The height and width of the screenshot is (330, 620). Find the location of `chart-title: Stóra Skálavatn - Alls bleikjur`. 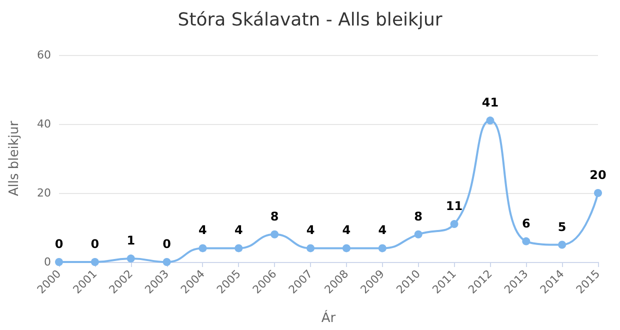

chart-title: Stóra Skálavatn - Alls bleikjur is located at coordinates (310, 20).